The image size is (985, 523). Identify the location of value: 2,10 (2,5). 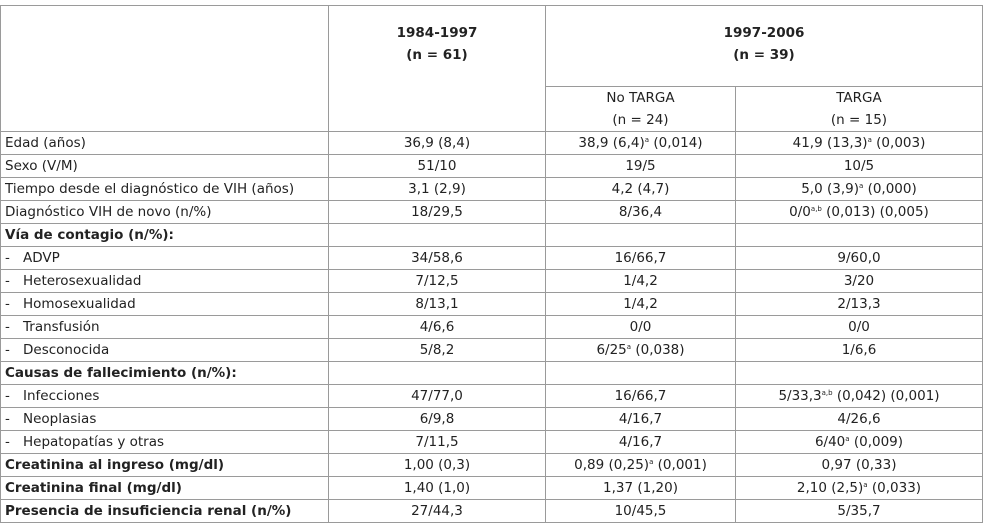
(830, 488).